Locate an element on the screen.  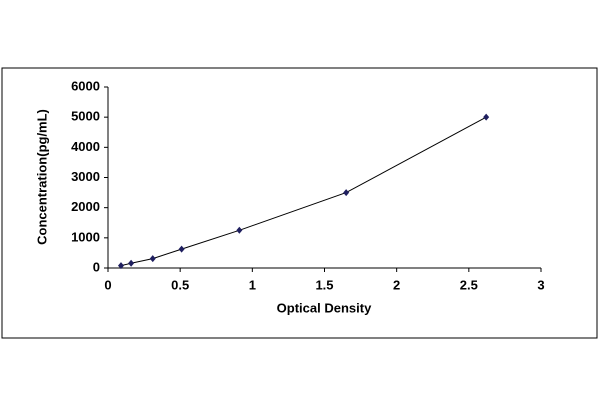
y-axis-label: Concentration(pg/mL) is located at coordinates (41, 177).